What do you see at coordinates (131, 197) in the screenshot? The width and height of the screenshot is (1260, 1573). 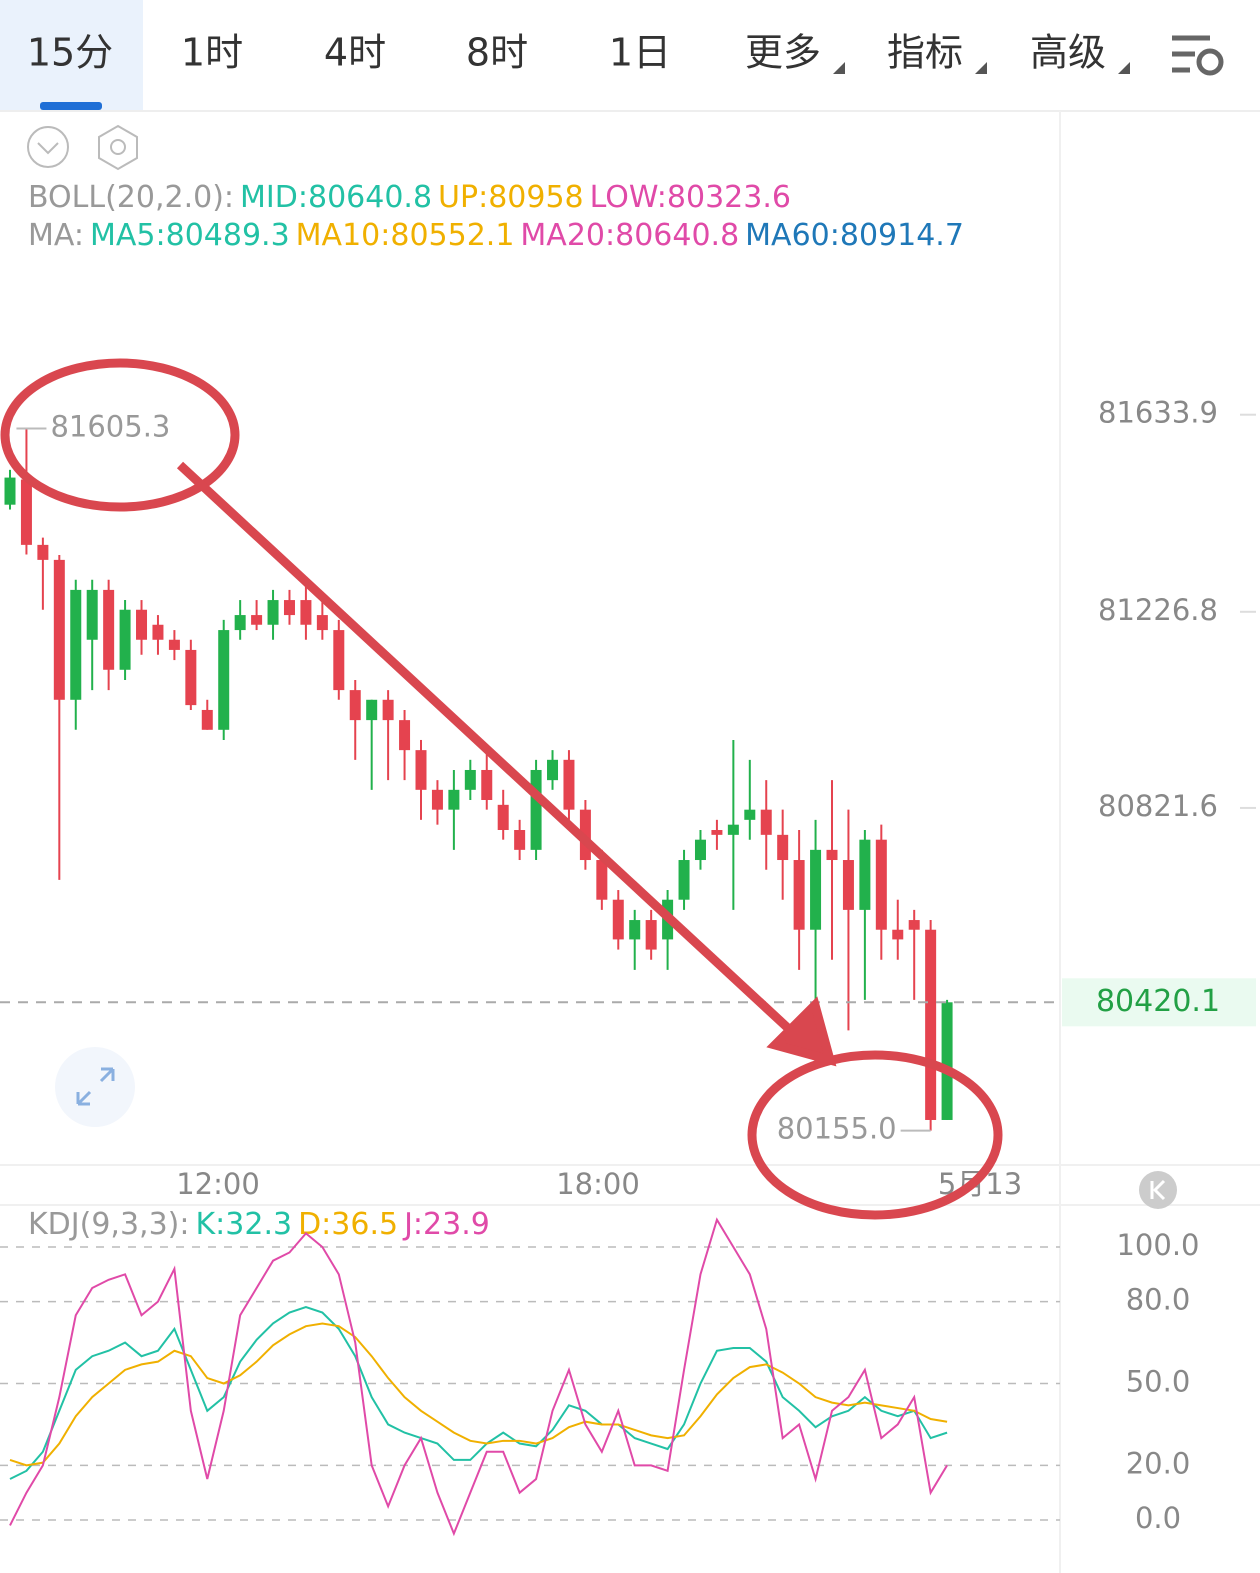 I see `legend-title: BOLL(20,2.0):` at bounding box center [131, 197].